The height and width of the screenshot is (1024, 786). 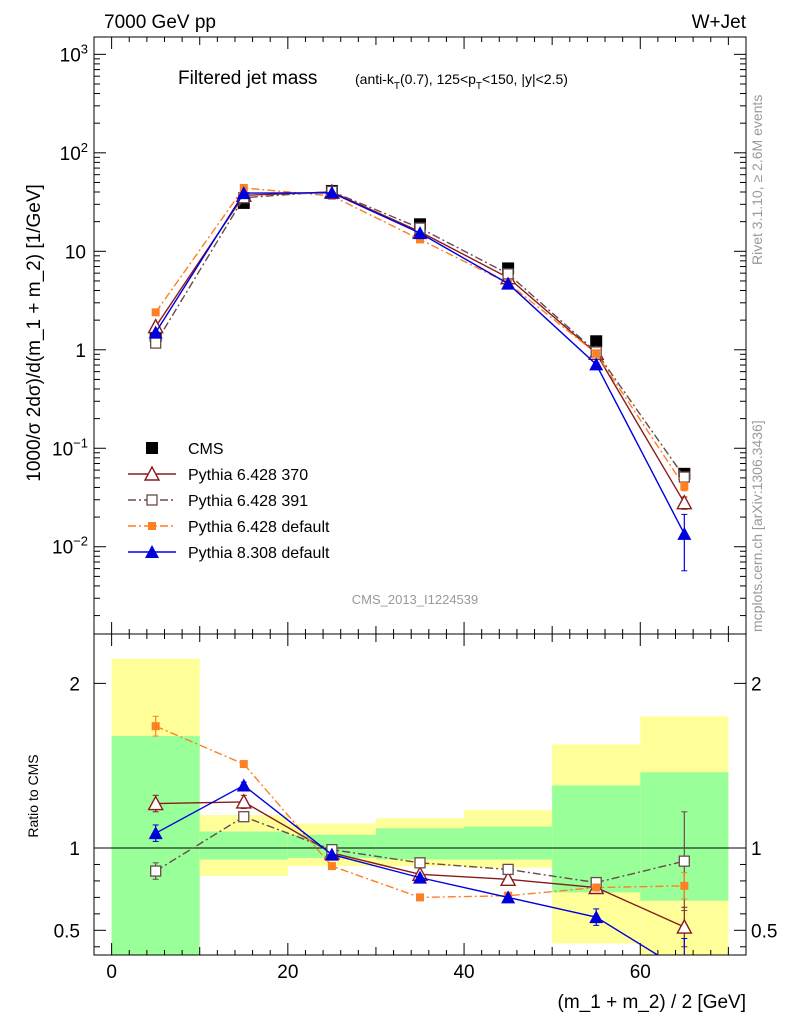 I want to click on ratio-y-tick-label: 0.5, so click(x=67, y=931).